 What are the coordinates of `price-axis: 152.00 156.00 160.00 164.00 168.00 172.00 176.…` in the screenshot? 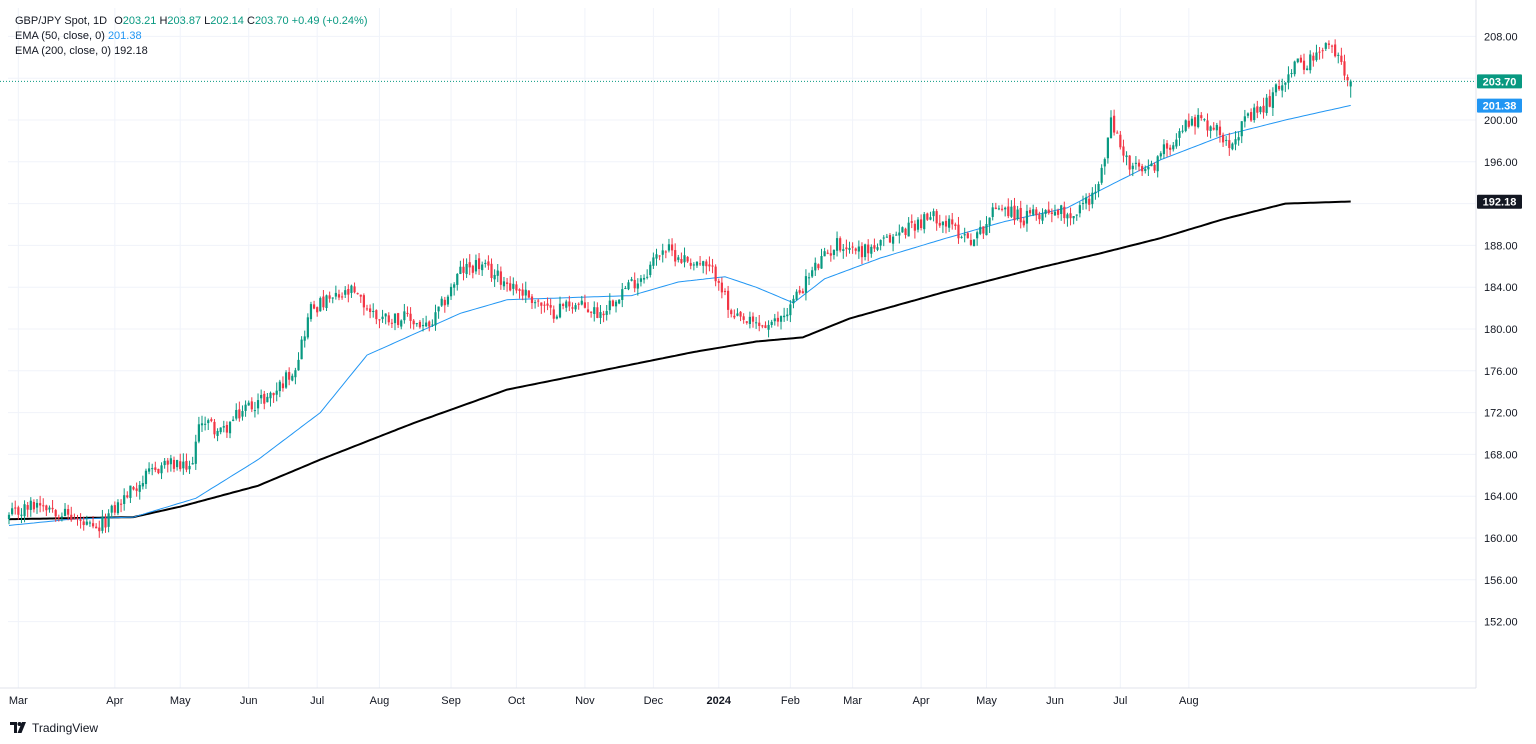 It's located at (1501, 314).